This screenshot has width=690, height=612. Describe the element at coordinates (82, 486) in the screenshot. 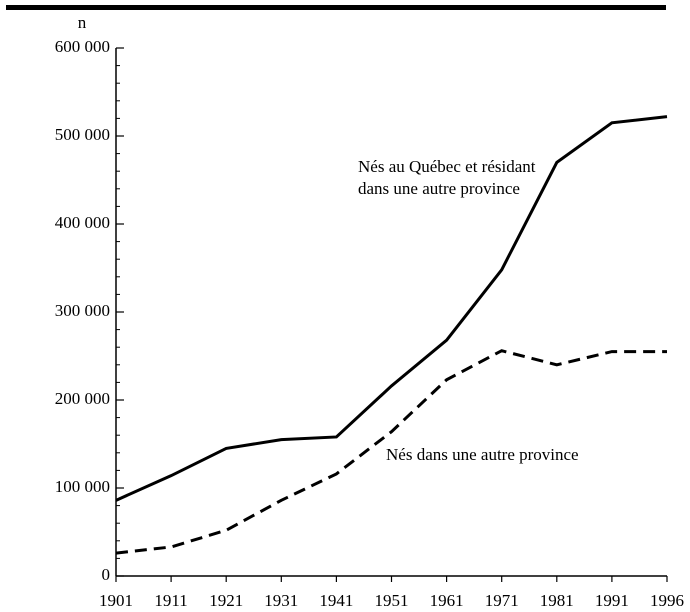

I see `y-tick-label: 100 000` at that location.